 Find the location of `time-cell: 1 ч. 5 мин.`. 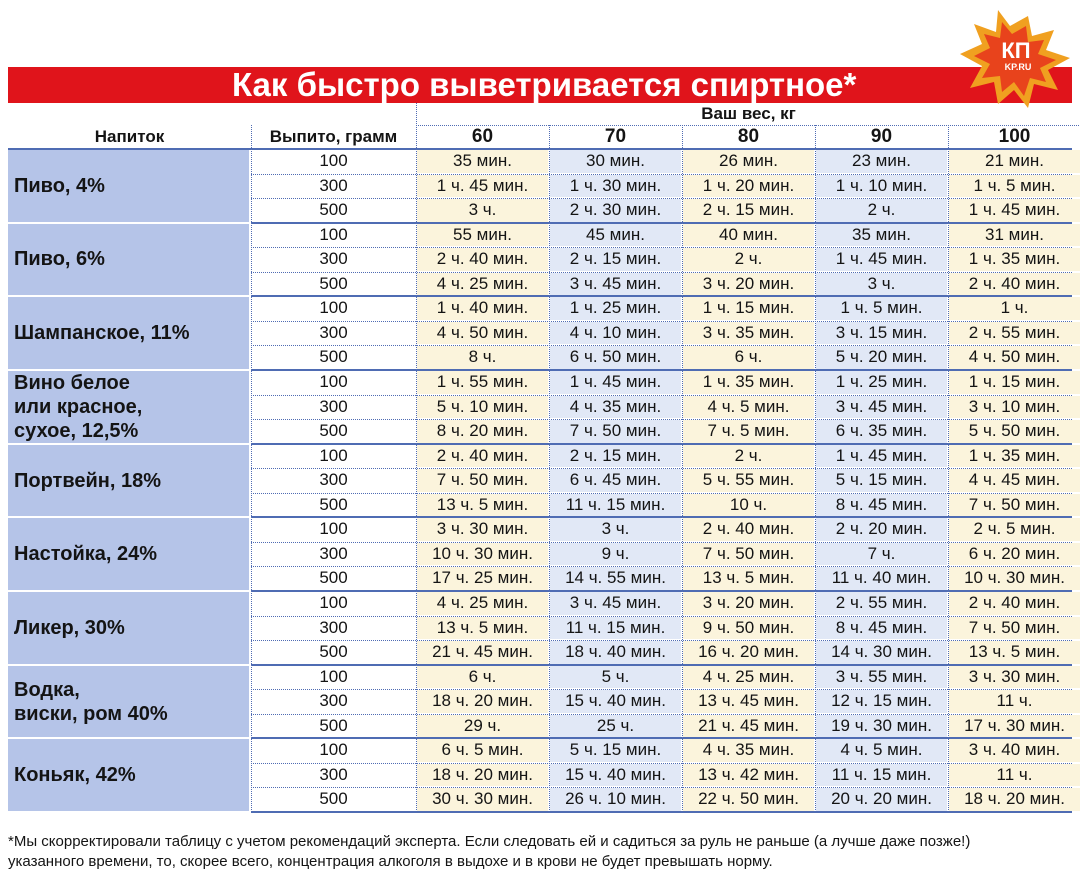

time-cell: 1 ч. 5 мин. is located at coordinates (881, 308).